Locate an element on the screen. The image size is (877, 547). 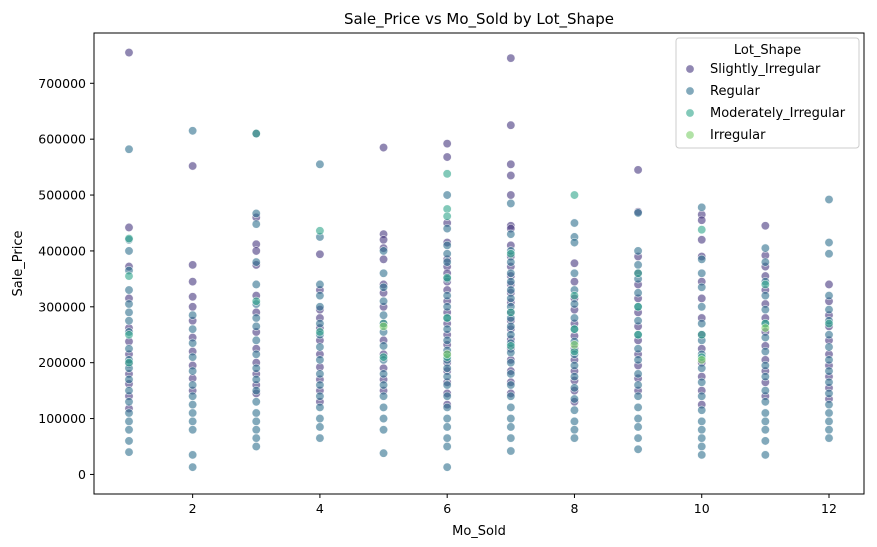
legend-label: Moderately_Irregular is located at coordinates (778, 113).